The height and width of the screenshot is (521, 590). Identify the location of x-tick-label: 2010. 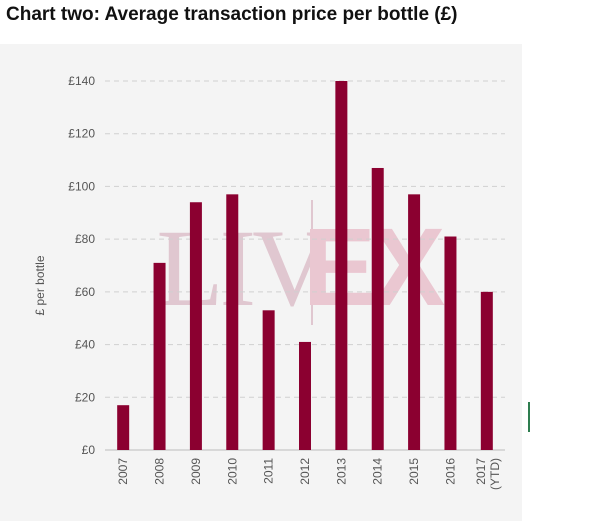
(232, 471).